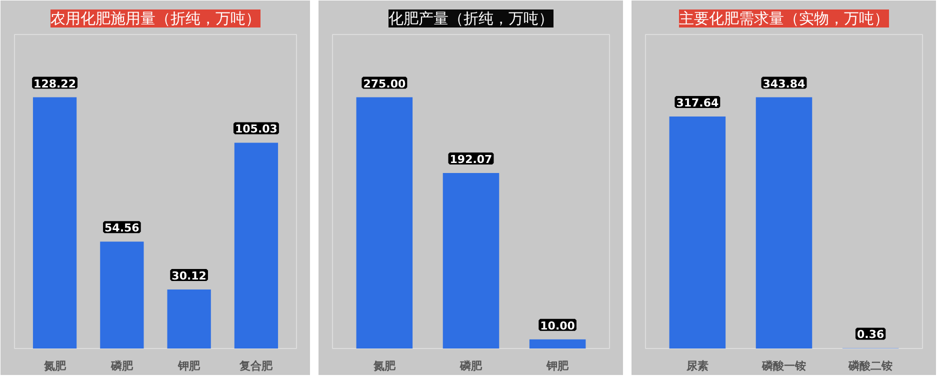 The width and height of the screenshot is (946, 389). Describe the element at coordinates (696, 366) in the screenshot. I see `x-tick-label: 尿素` at that location.